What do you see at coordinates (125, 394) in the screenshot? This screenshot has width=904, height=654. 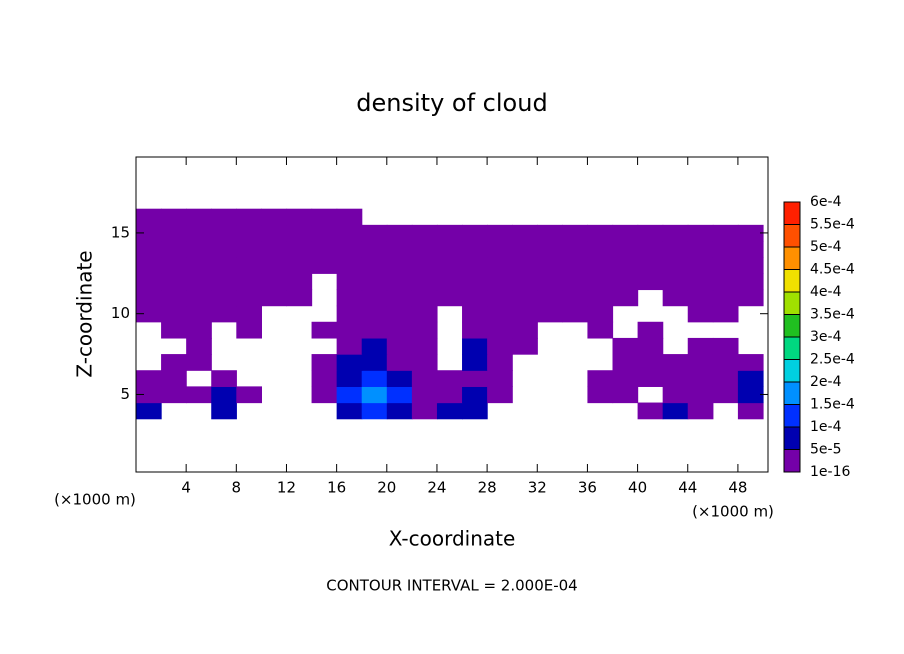 I see `y-tick-label: 5` at bounding box center [125, 394].